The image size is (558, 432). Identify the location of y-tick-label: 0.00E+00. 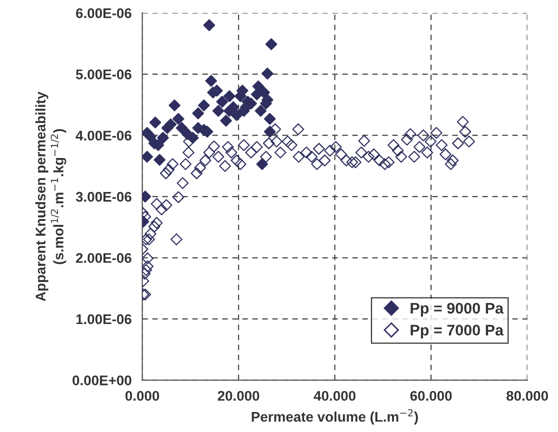
(102, 380).